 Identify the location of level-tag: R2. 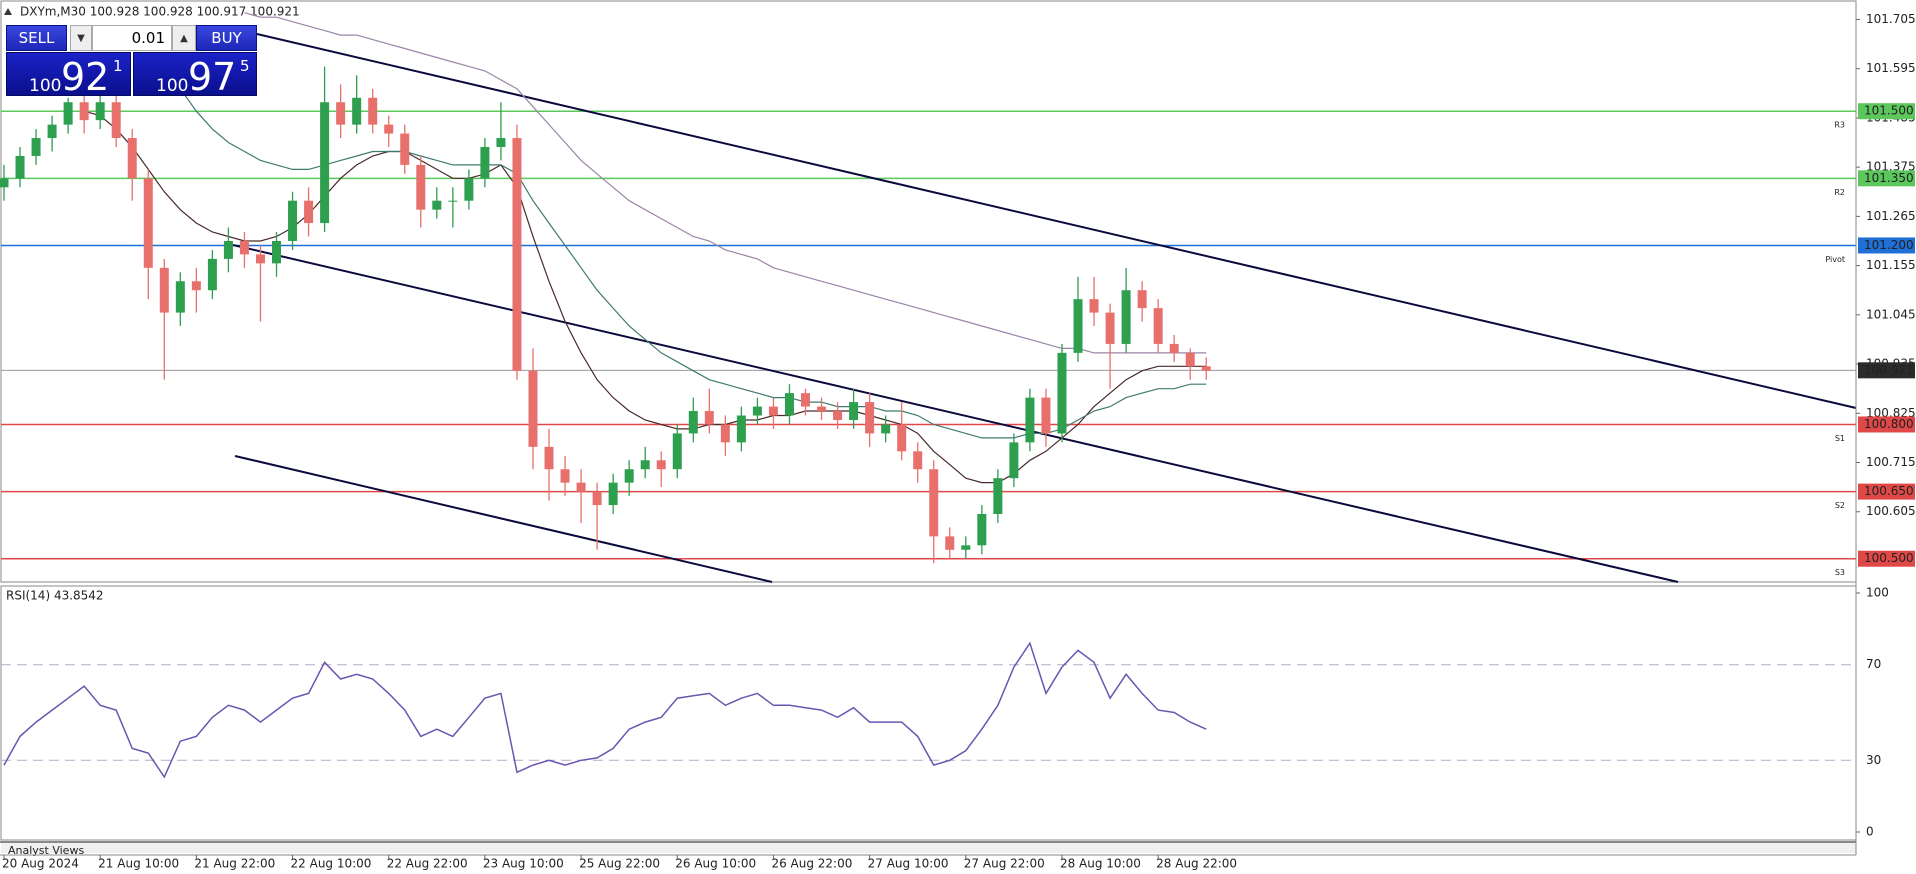
(1839, 192).